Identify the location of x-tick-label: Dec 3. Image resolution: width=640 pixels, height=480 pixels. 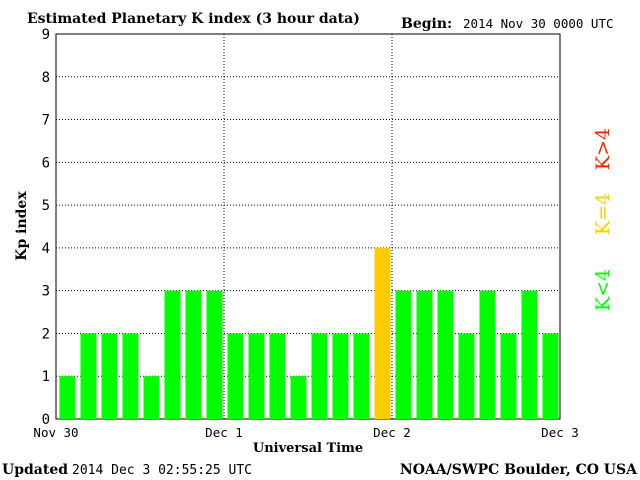
(560, 432).